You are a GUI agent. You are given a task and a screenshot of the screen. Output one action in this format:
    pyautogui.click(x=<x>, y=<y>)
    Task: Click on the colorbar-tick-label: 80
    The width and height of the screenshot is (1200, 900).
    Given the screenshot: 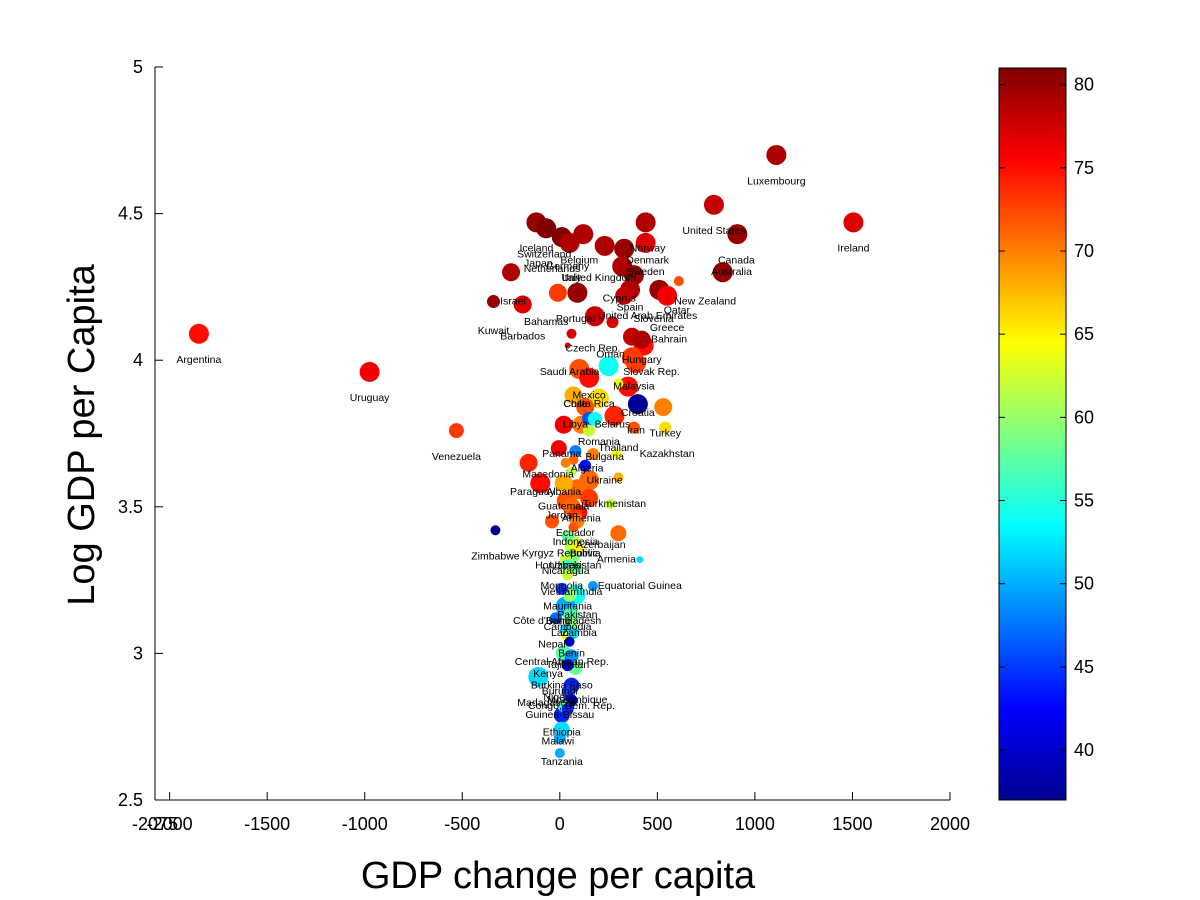 What is the action you would take?
    pyautogui.click(x=1084, y=85)
    